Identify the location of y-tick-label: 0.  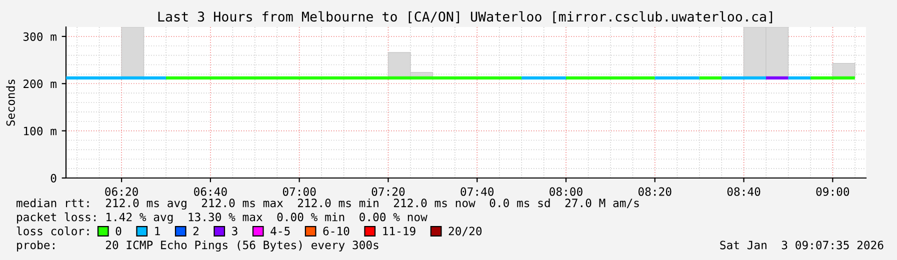
(53, 178).